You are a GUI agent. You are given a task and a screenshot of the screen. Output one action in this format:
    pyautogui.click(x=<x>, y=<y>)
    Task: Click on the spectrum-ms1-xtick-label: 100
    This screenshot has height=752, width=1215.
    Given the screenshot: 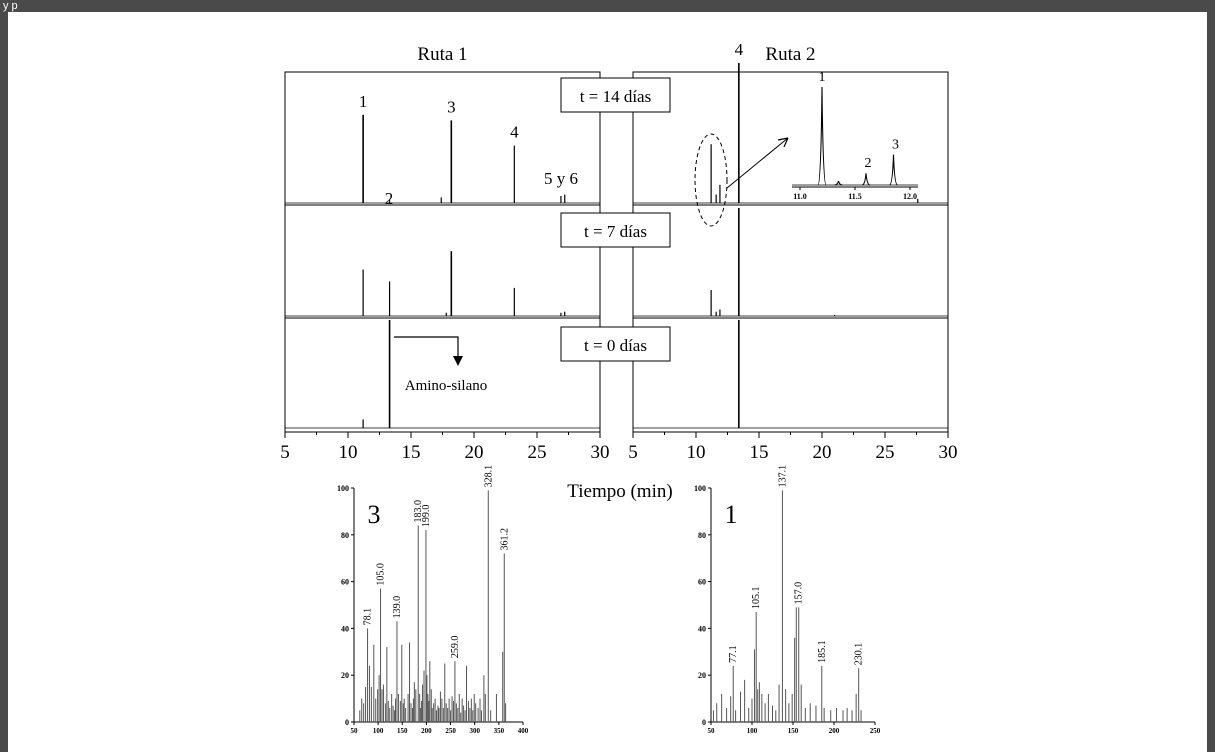 What is the action you would take?
    pyautogui.click(x=752, y=731)
    